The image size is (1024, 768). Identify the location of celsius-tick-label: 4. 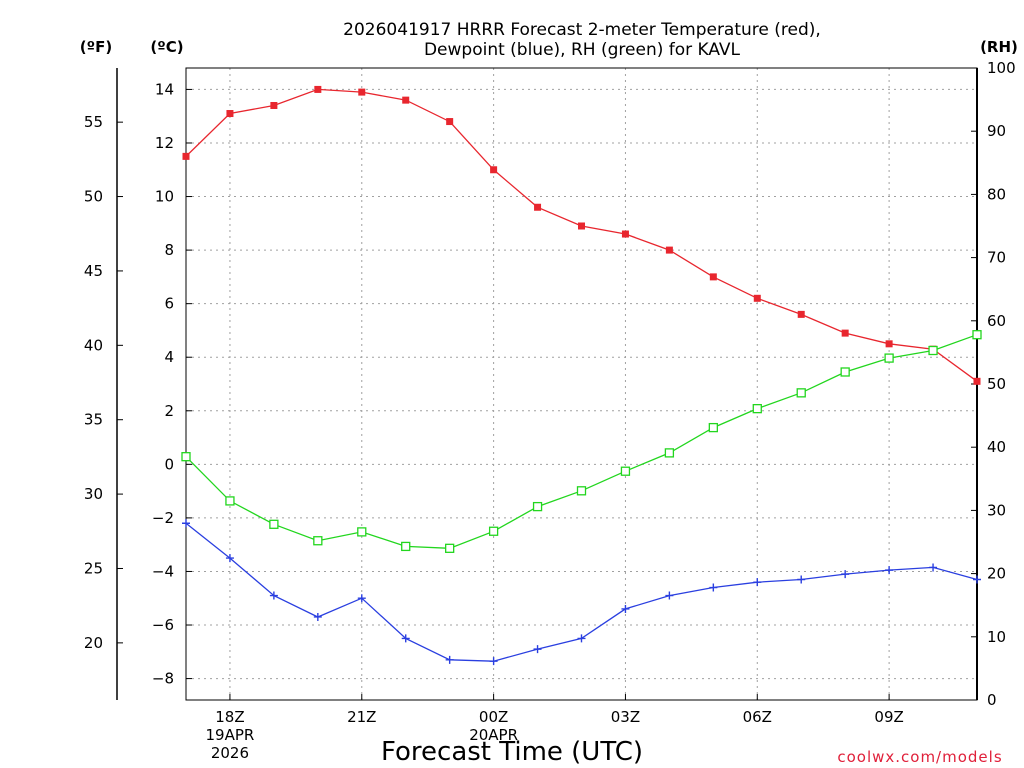
(169, 357).